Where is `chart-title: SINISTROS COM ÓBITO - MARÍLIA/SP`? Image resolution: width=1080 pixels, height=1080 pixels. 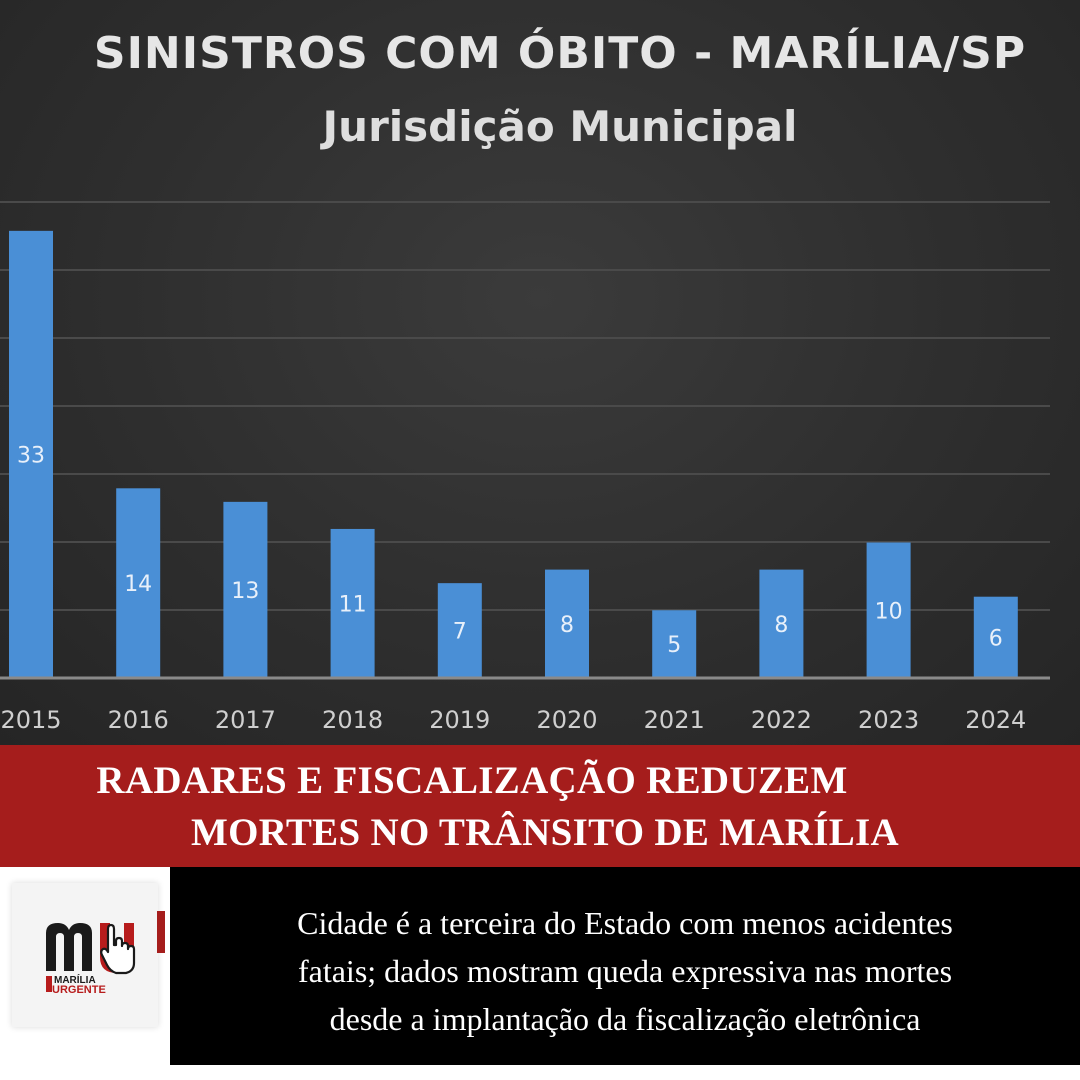 chart-title: SINISTROS COM ÓBITO - MARÍLIA/SP is located at coordinates (560, 53).